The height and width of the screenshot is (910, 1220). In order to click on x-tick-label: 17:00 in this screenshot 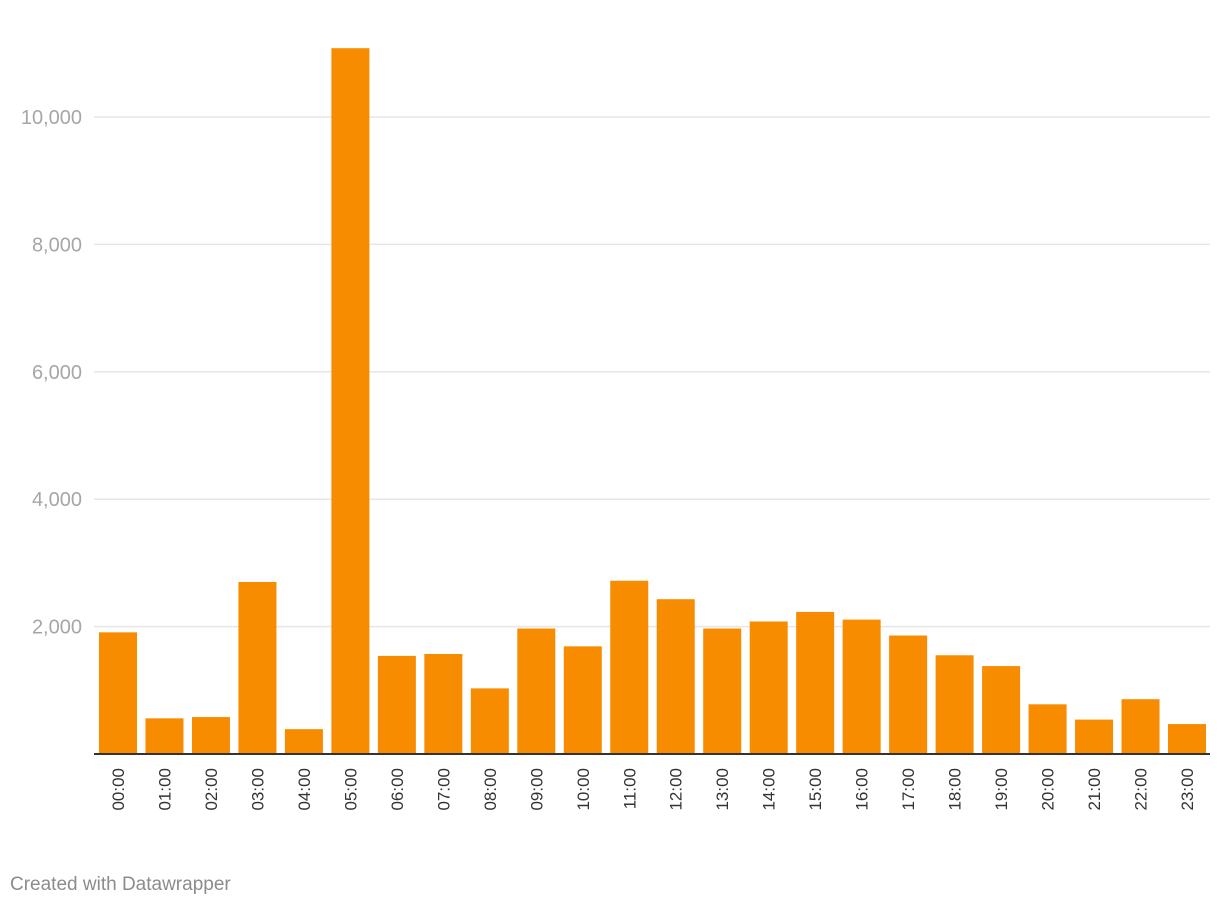, I will do `click(908, 789)`.